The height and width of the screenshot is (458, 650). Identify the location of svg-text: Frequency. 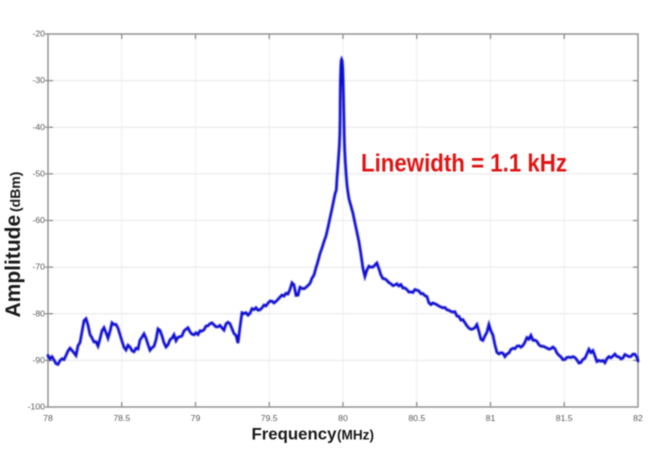
(295, 434).